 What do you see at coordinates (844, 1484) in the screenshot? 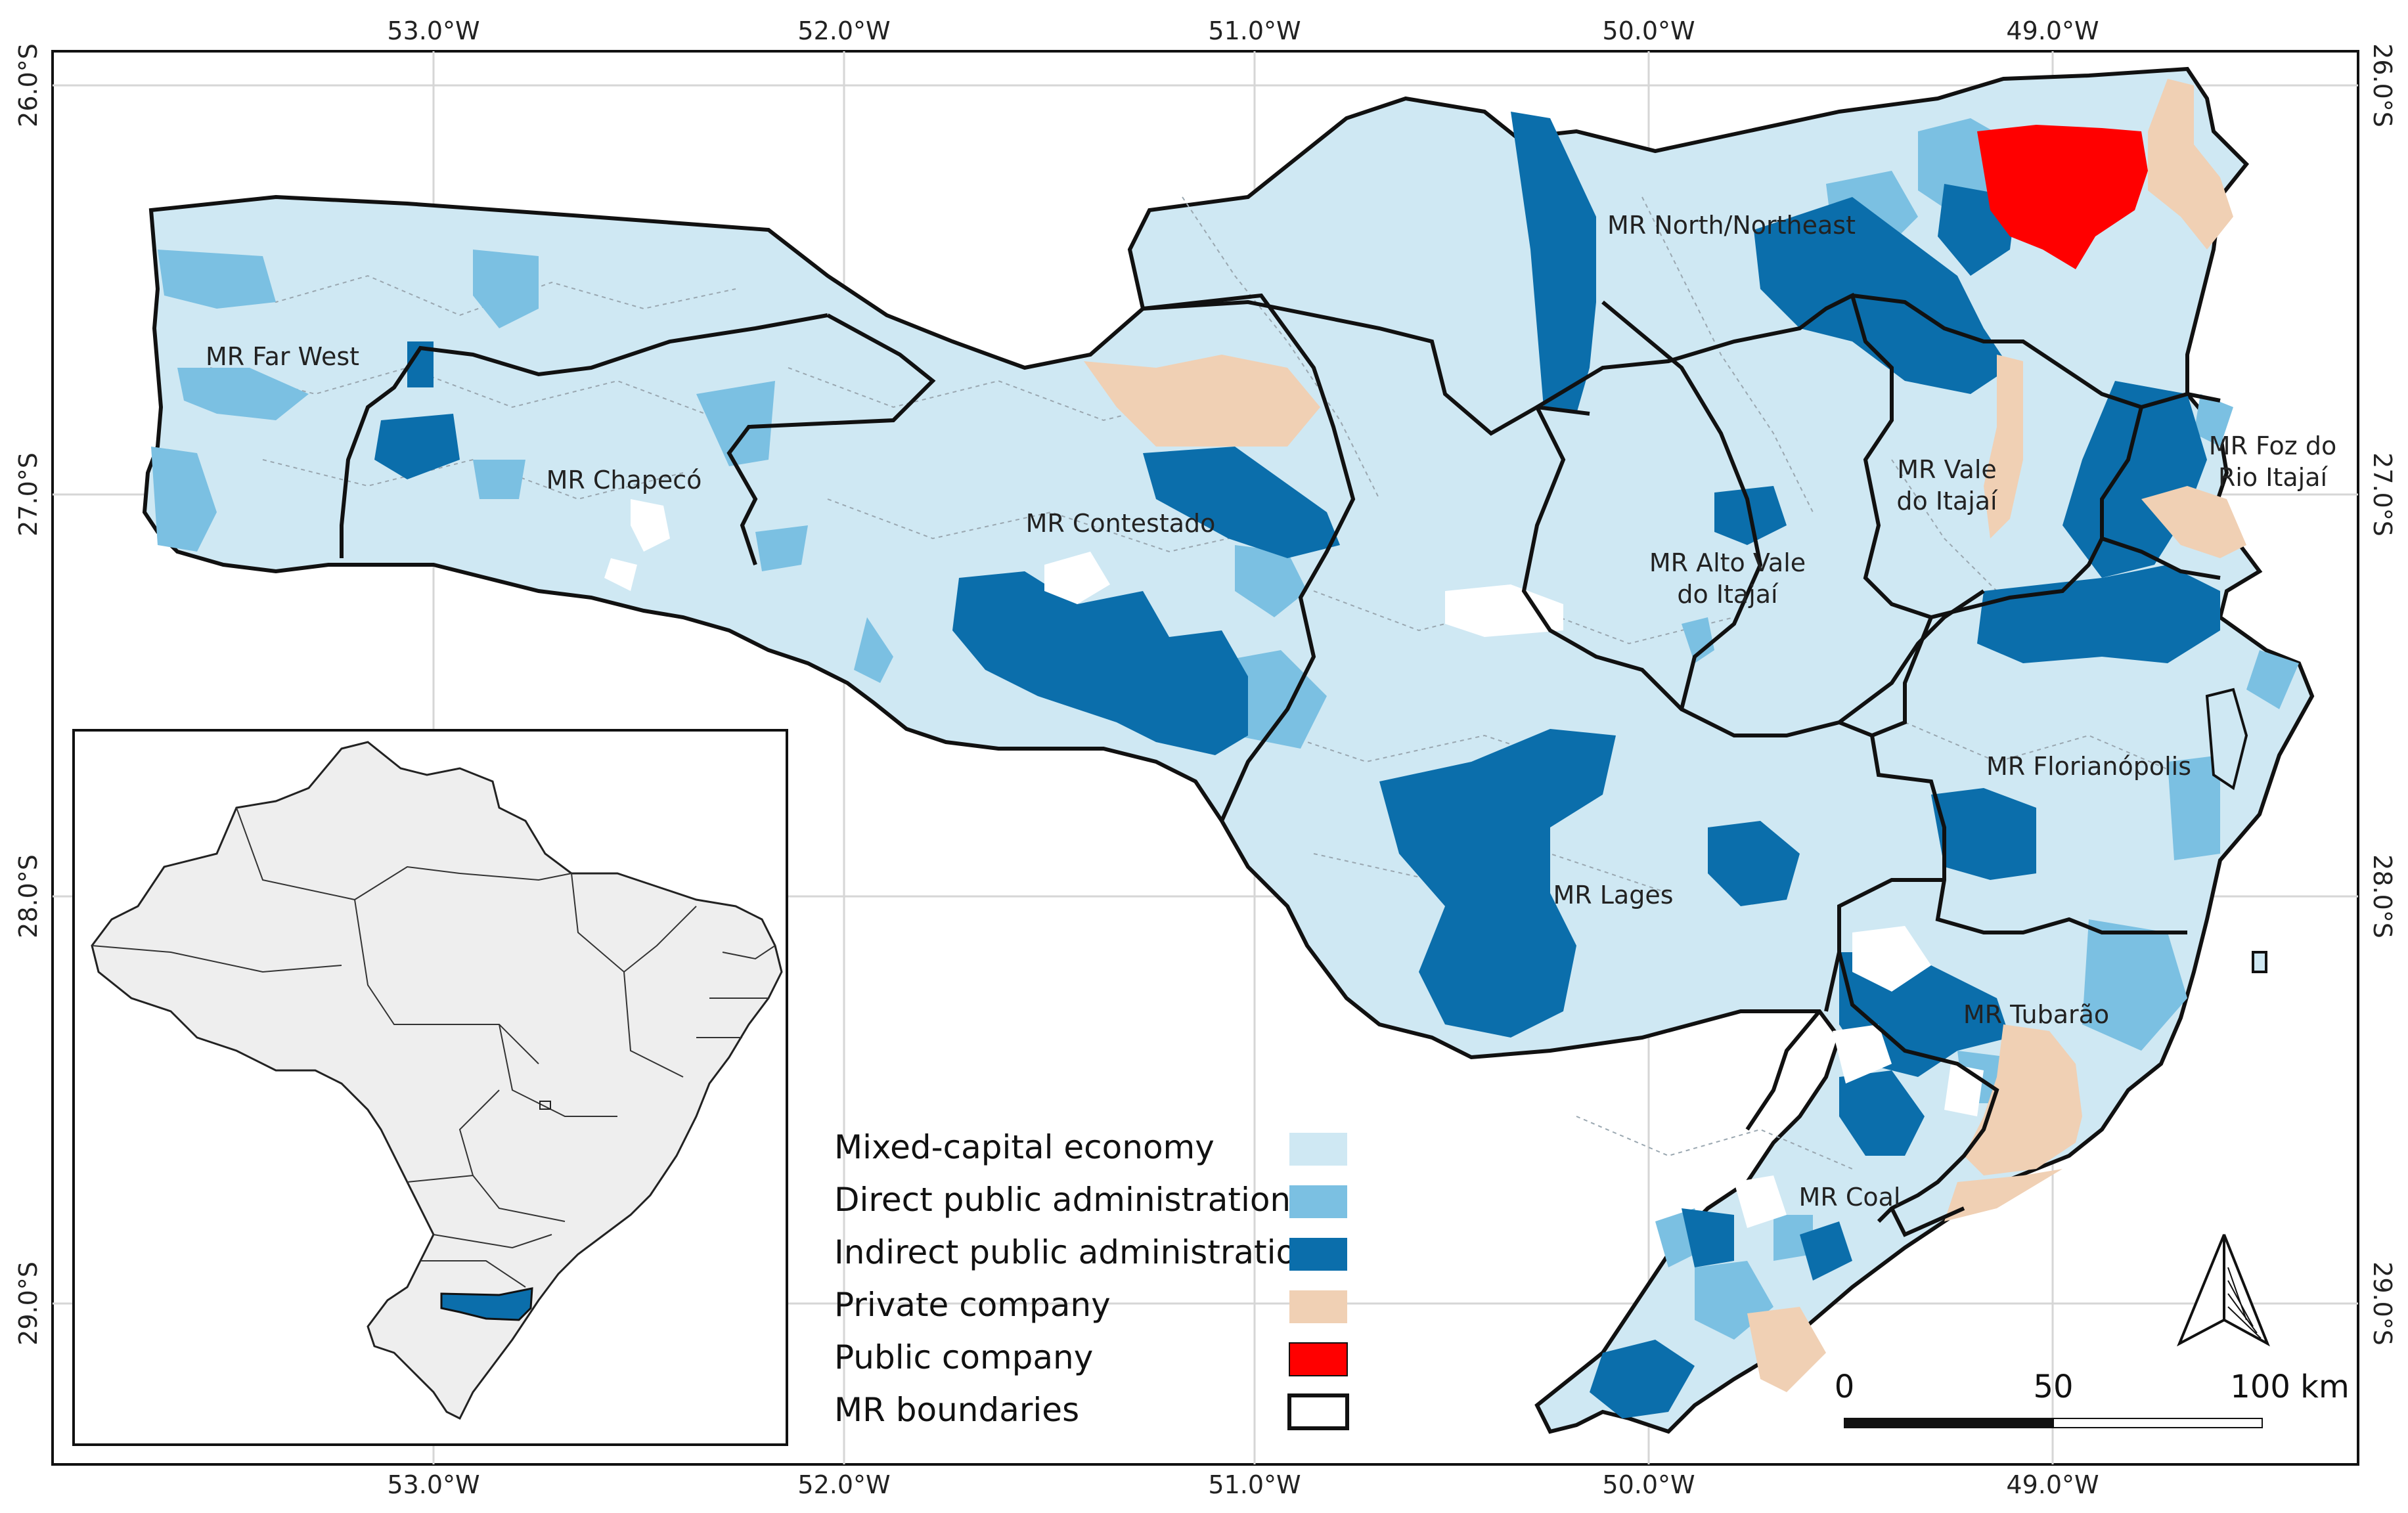
I see `lon-tick-bottom-2: 52.0°W` at bounding box center [844, 1484].